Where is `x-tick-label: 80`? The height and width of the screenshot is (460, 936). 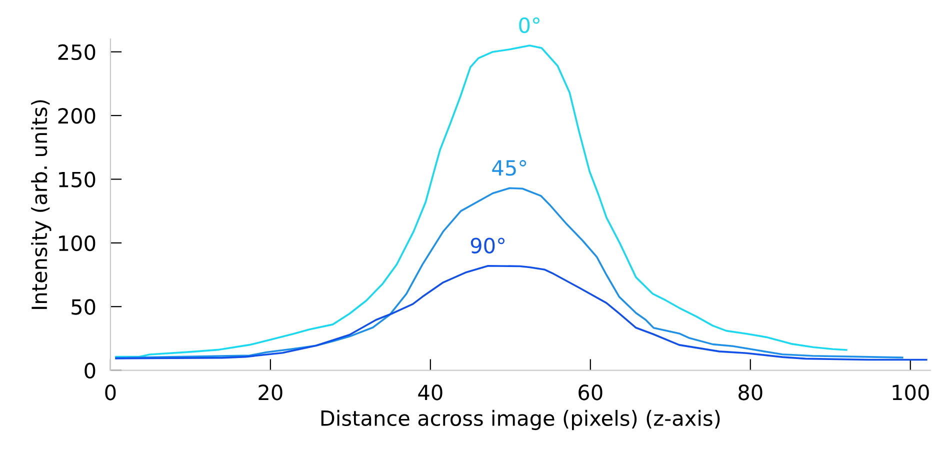 x-tick-label: 80 is located at coordinates (750, 392).